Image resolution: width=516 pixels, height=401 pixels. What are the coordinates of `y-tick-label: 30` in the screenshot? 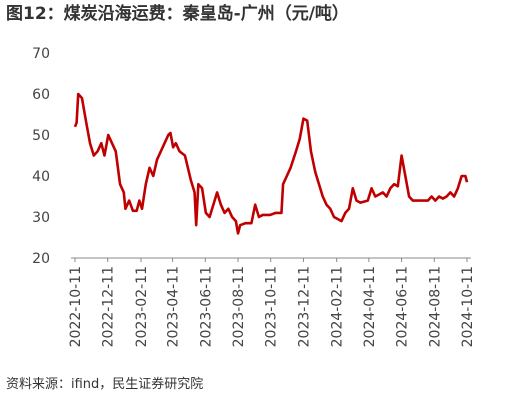 It's located at (41, 218).